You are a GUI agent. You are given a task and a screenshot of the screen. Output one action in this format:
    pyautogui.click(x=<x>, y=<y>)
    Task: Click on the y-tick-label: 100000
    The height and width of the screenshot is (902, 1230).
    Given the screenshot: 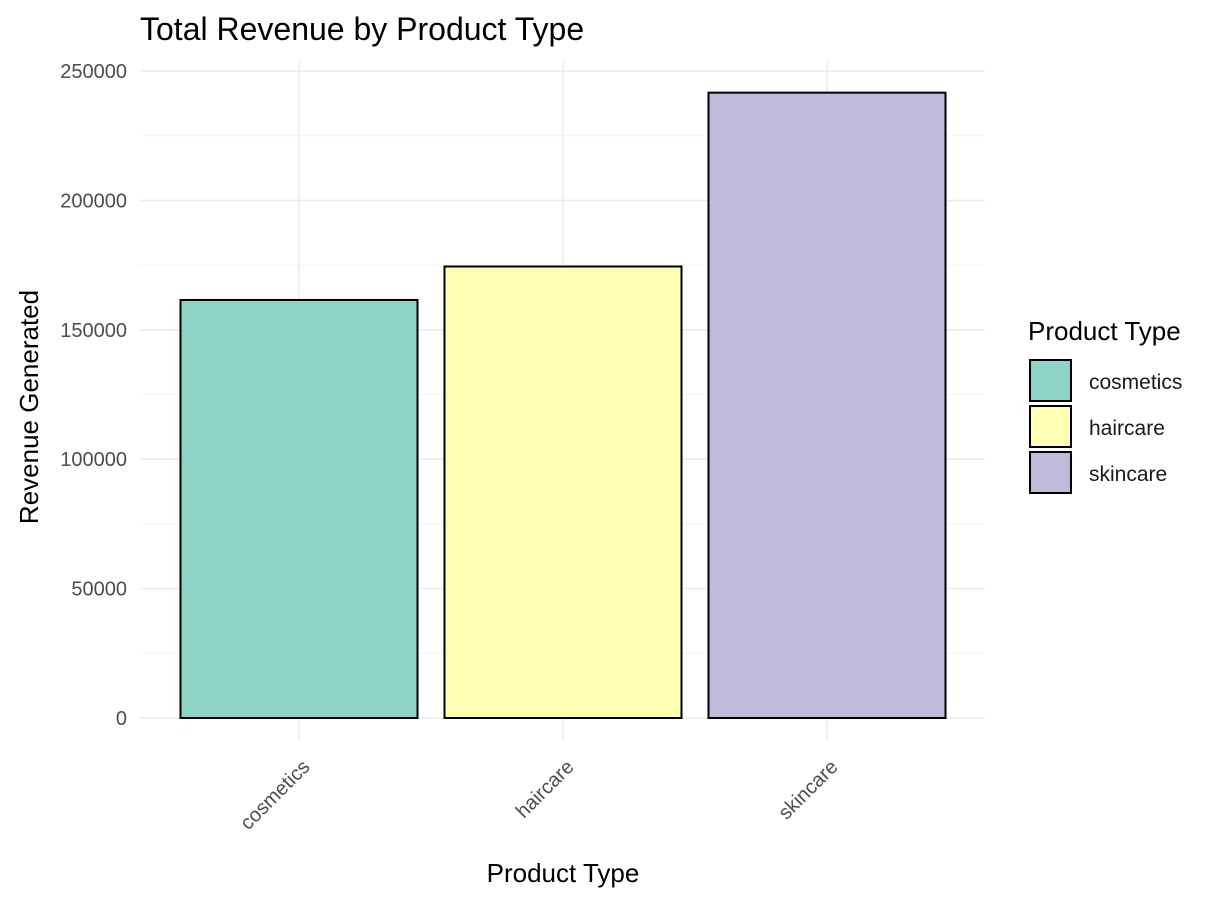 What is the action you would take?
    pyautogui.click(x=93, y=460)
    